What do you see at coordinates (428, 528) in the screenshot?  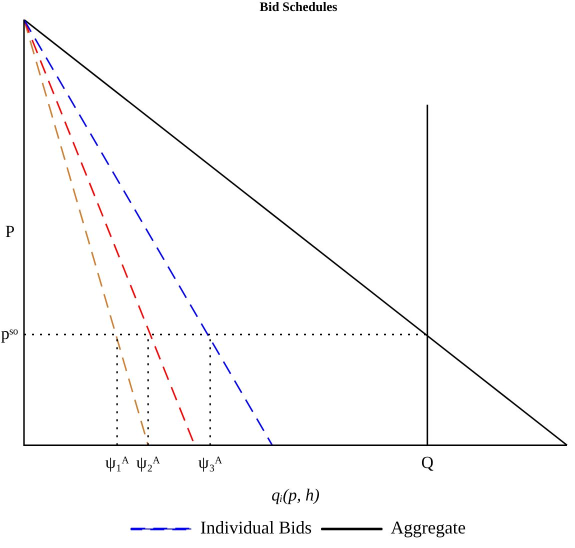 I see `legend-label: Aggregate` at bounding box center [428, 528].